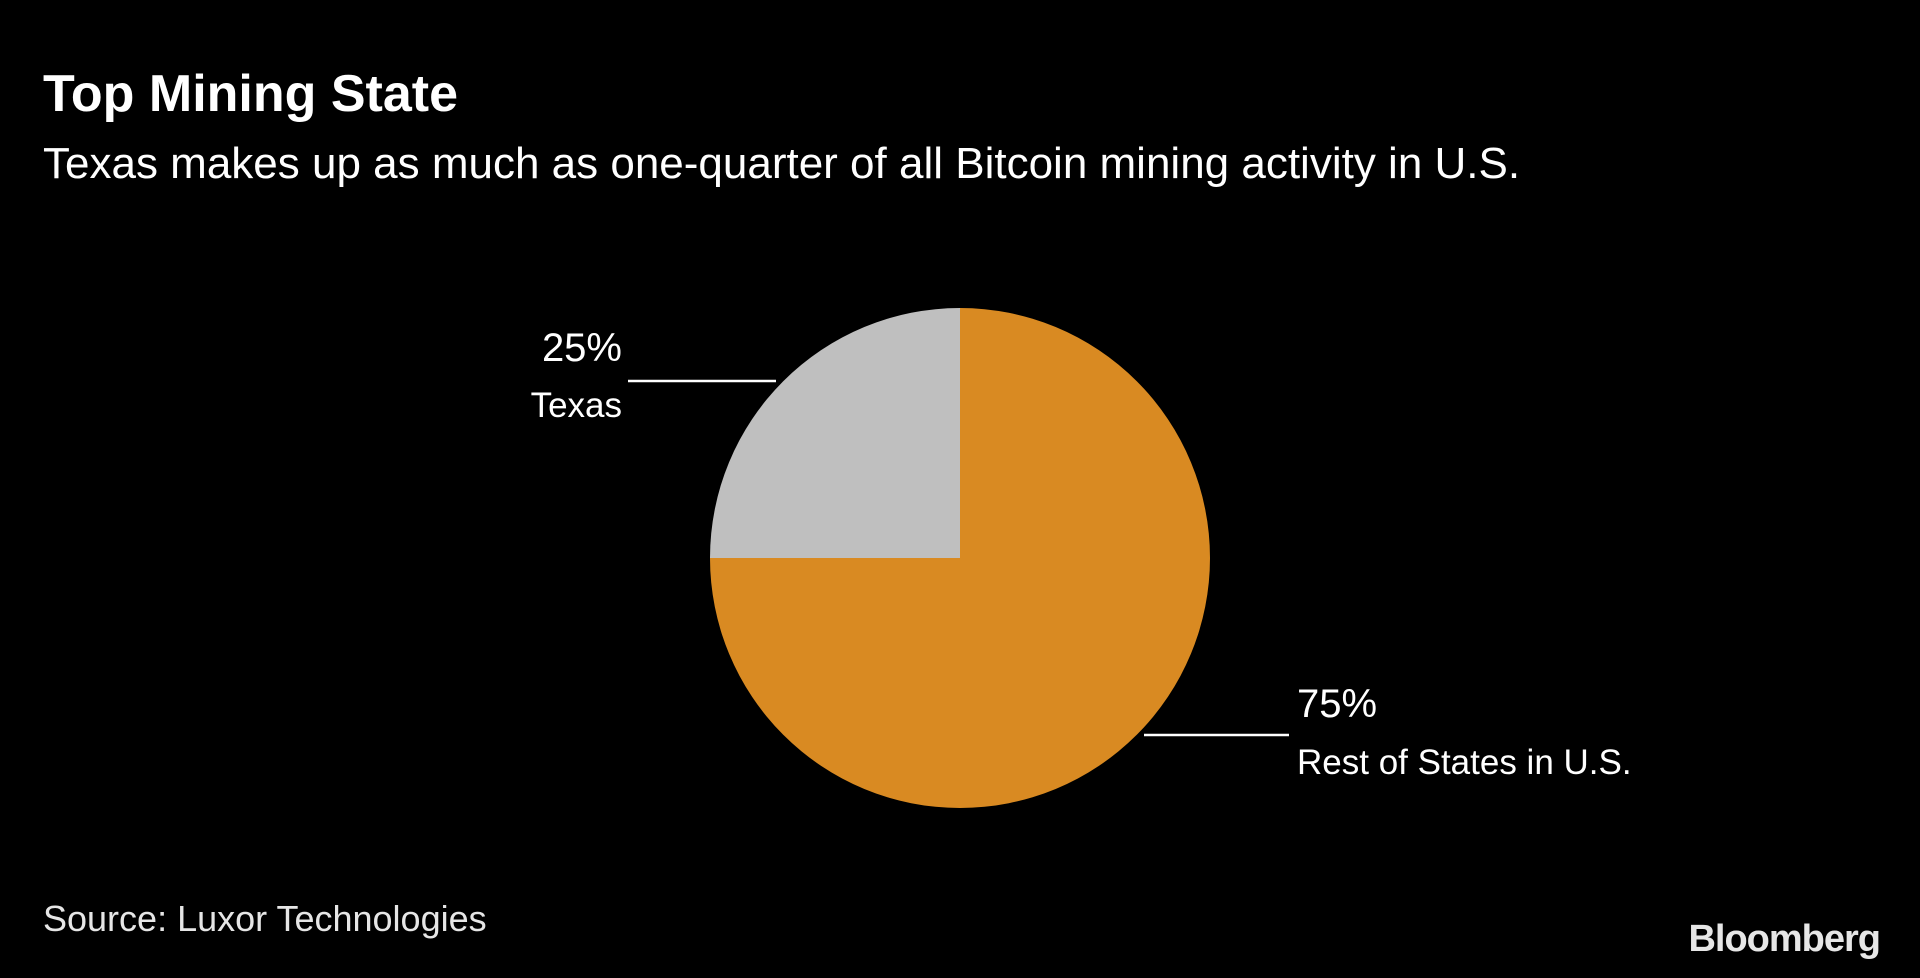  I want to click on source-note: Source: Luxor Technologies, so click(265, 918).